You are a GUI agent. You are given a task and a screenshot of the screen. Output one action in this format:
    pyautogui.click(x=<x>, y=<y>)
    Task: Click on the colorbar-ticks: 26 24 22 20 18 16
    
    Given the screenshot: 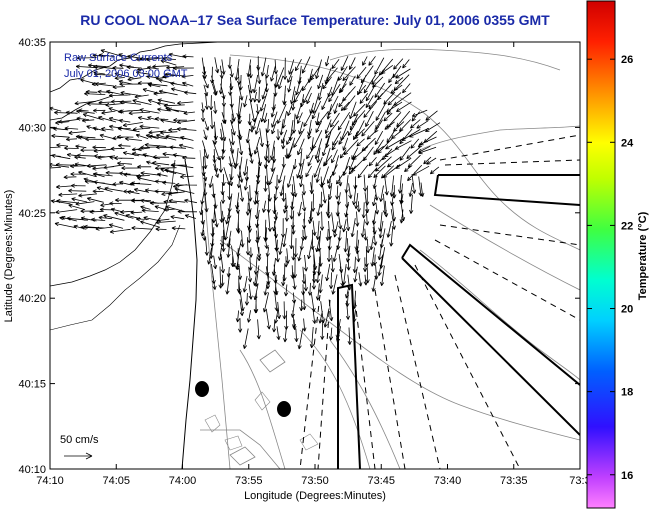 What is the action you would take?
    pyautogui.click(x=610, y=268)
    